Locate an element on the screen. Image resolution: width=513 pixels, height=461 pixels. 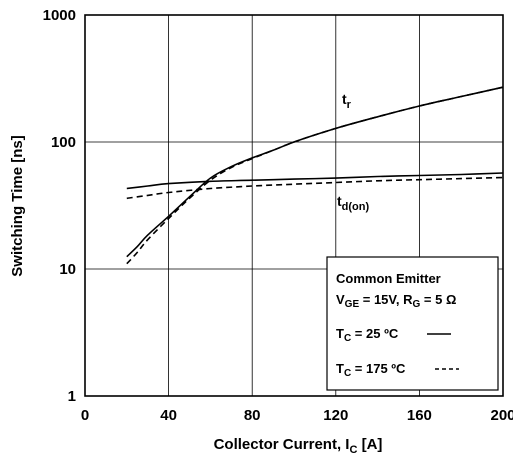
legend-condition-v: V is located at coordinates (340, 299).